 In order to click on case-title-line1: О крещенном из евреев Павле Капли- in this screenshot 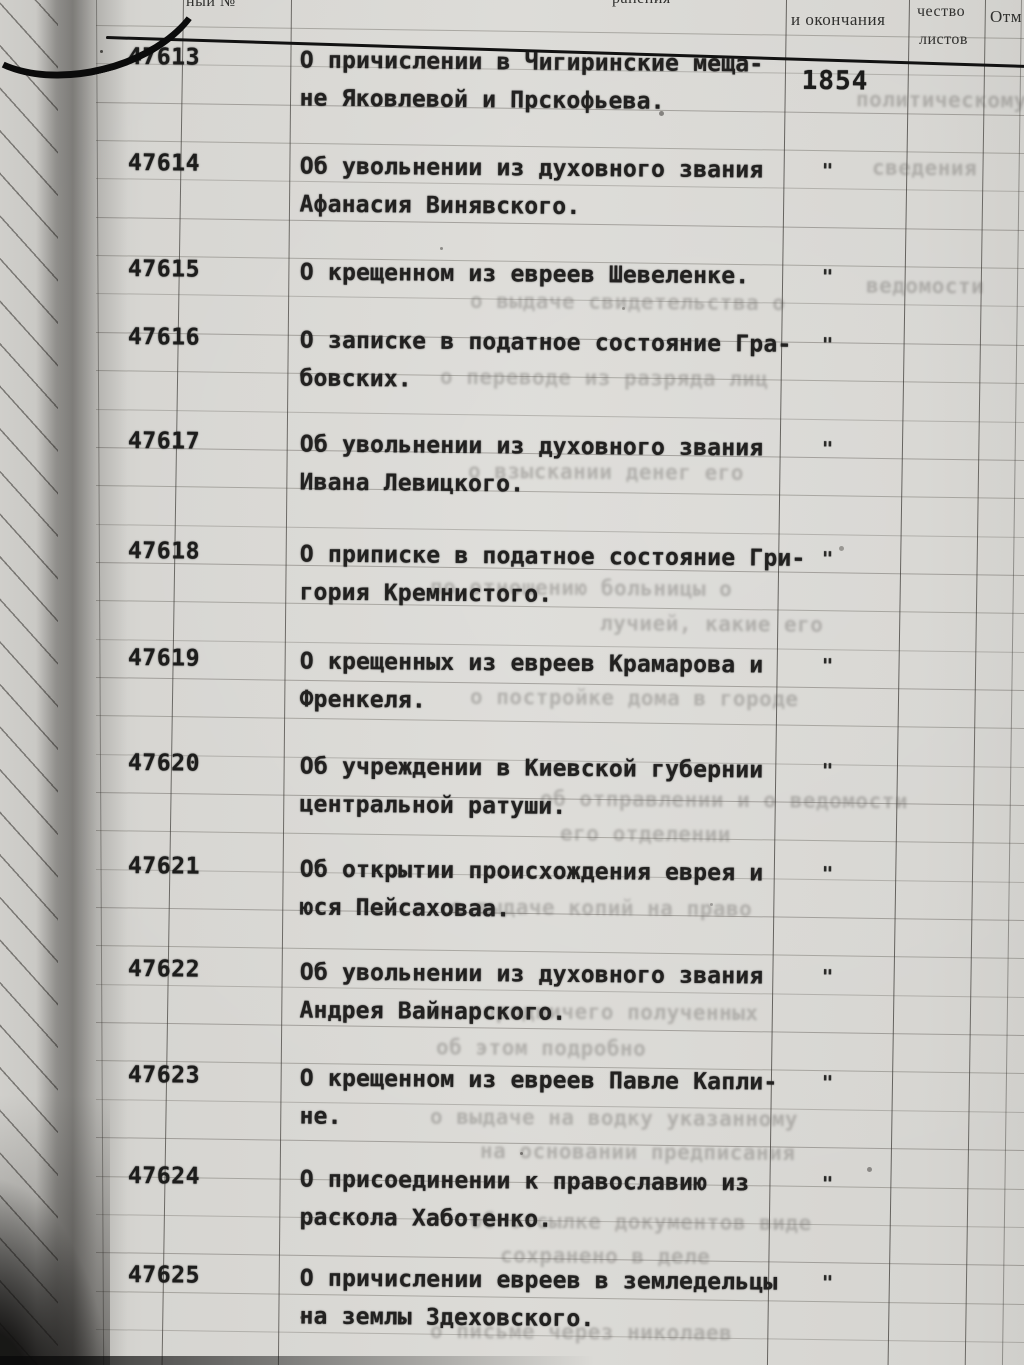, I will do `click(538, 1080)`.